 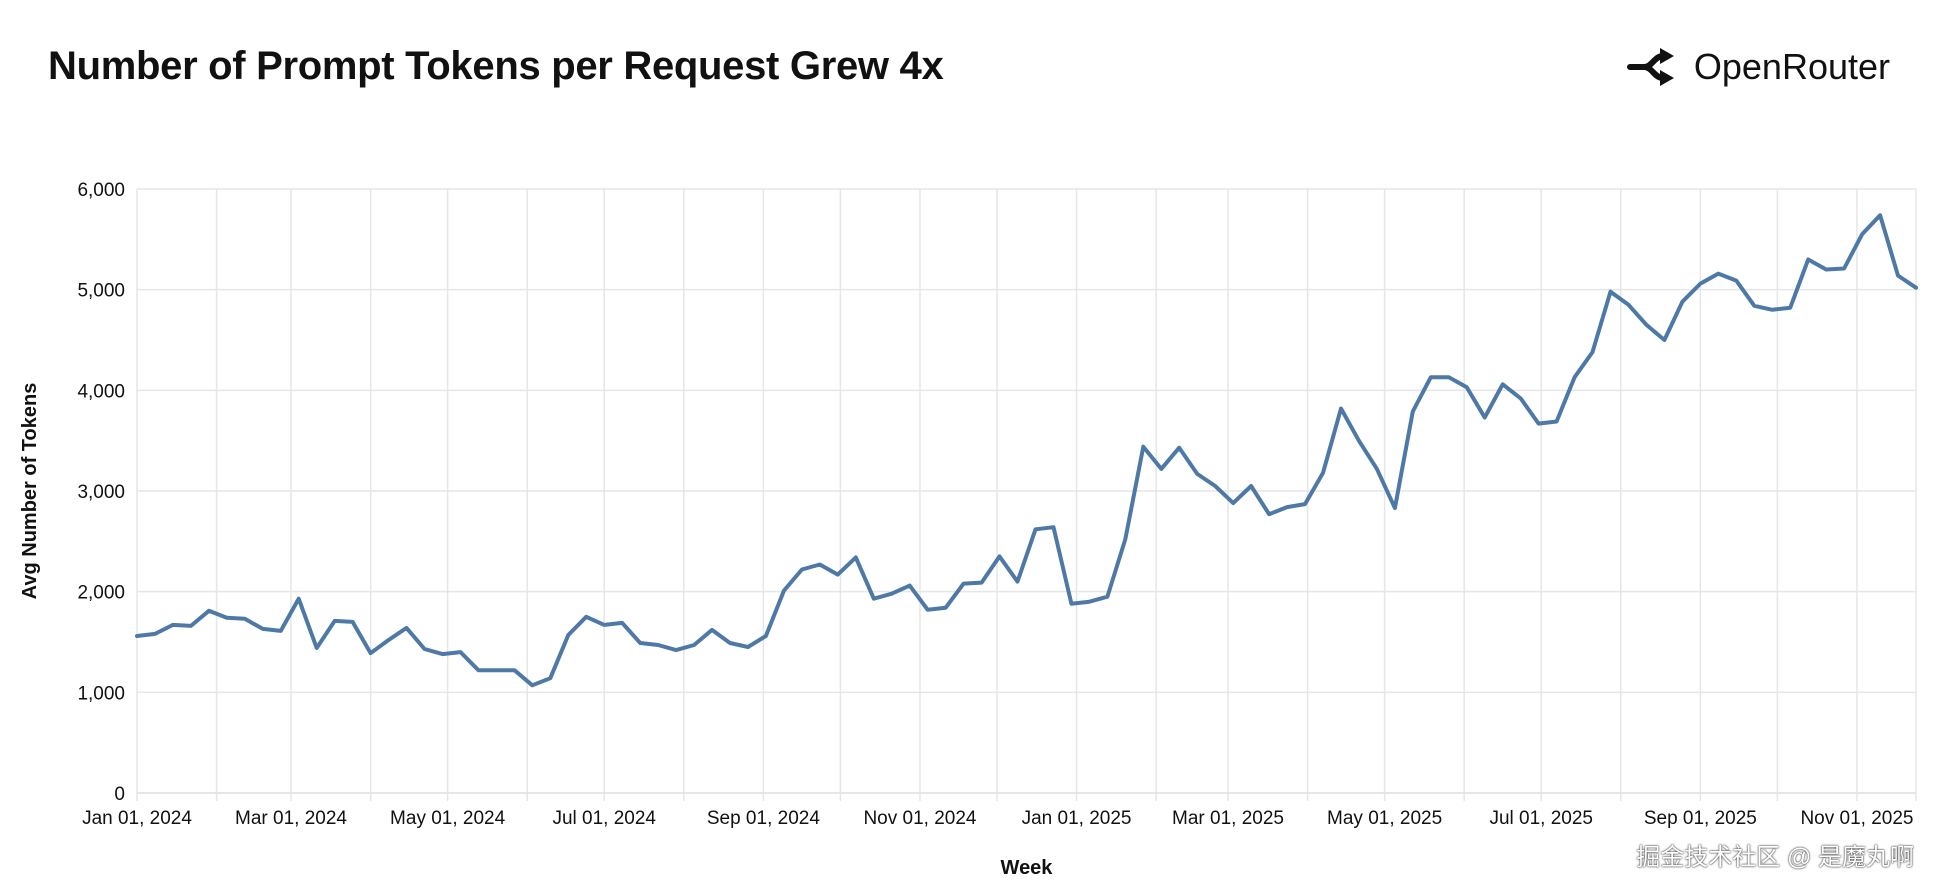 I want to click on x-tick-label: Nov 01, 2024, so click(x=919, y=818).